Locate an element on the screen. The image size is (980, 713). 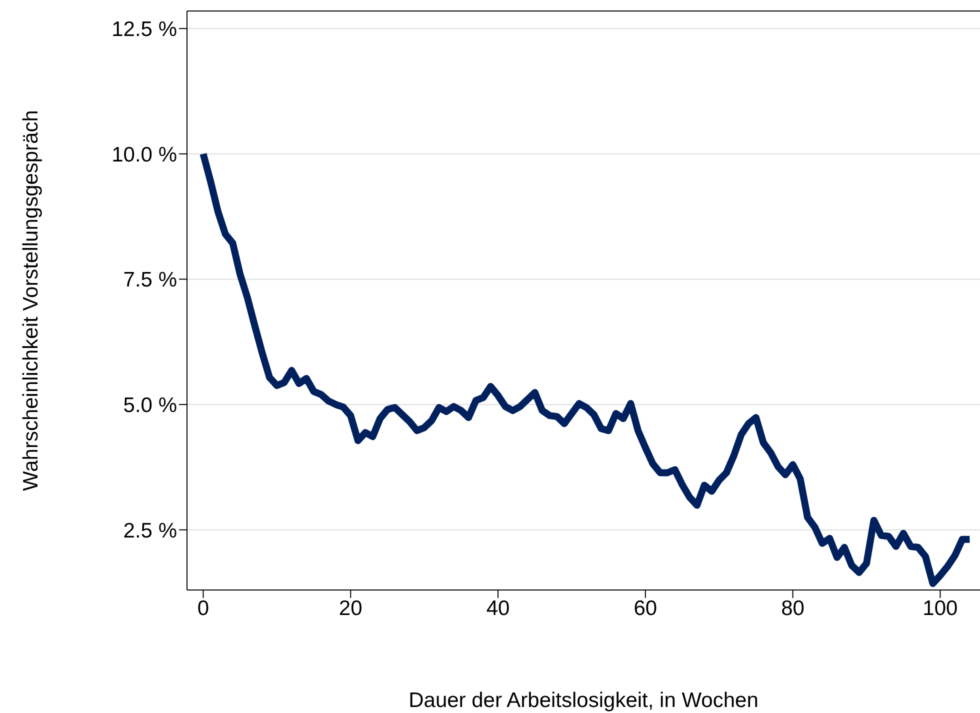
x-tick-label: 100 is located at coordinates (940, 608).